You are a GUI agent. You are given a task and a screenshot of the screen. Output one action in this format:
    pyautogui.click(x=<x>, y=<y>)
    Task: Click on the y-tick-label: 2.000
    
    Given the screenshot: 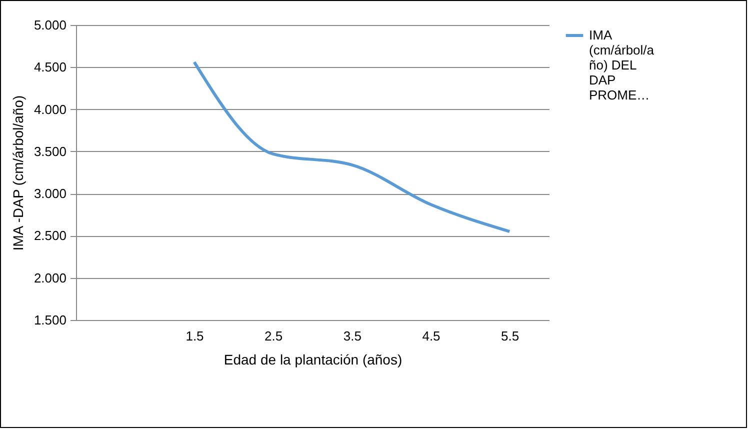 What is the action you would take?
    pyautogui.click(x=50, y=278)
    